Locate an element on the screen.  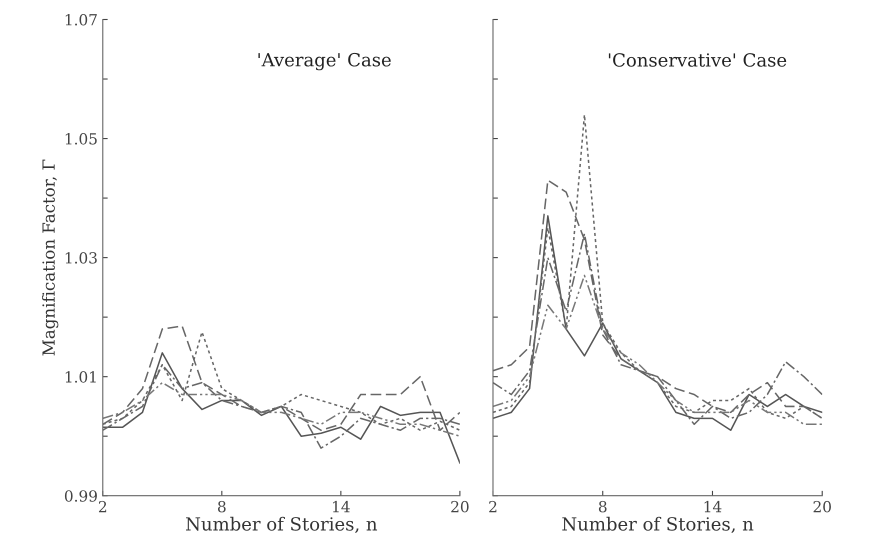
y-tick-label: 1.03 is located at coordinates (81, 258).